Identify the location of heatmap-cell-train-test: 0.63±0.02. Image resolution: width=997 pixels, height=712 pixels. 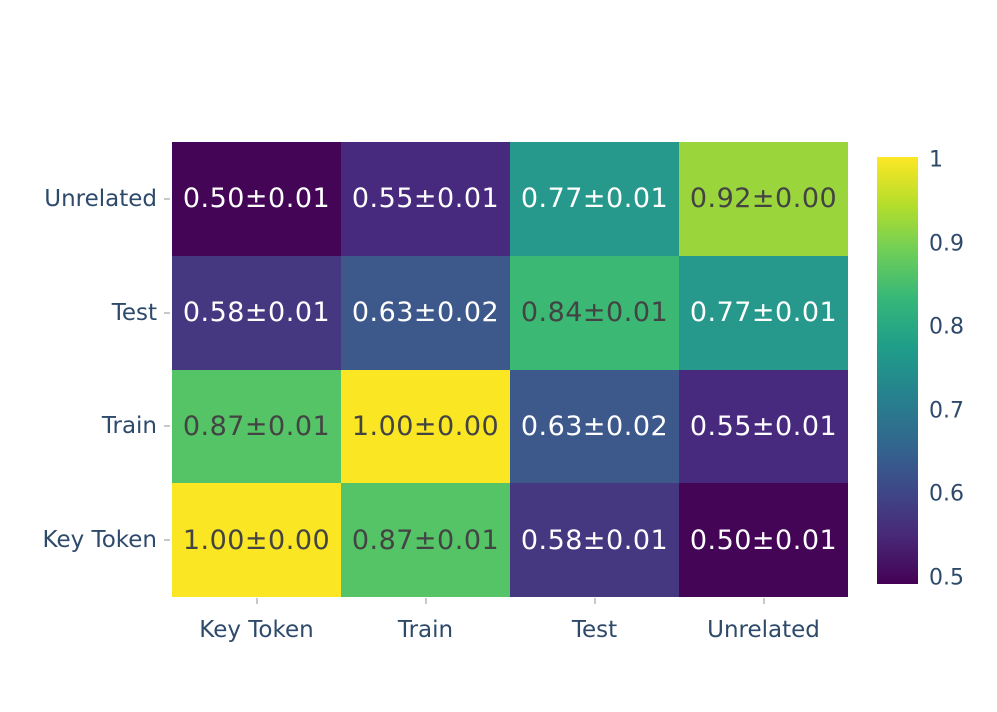
(594, 426).